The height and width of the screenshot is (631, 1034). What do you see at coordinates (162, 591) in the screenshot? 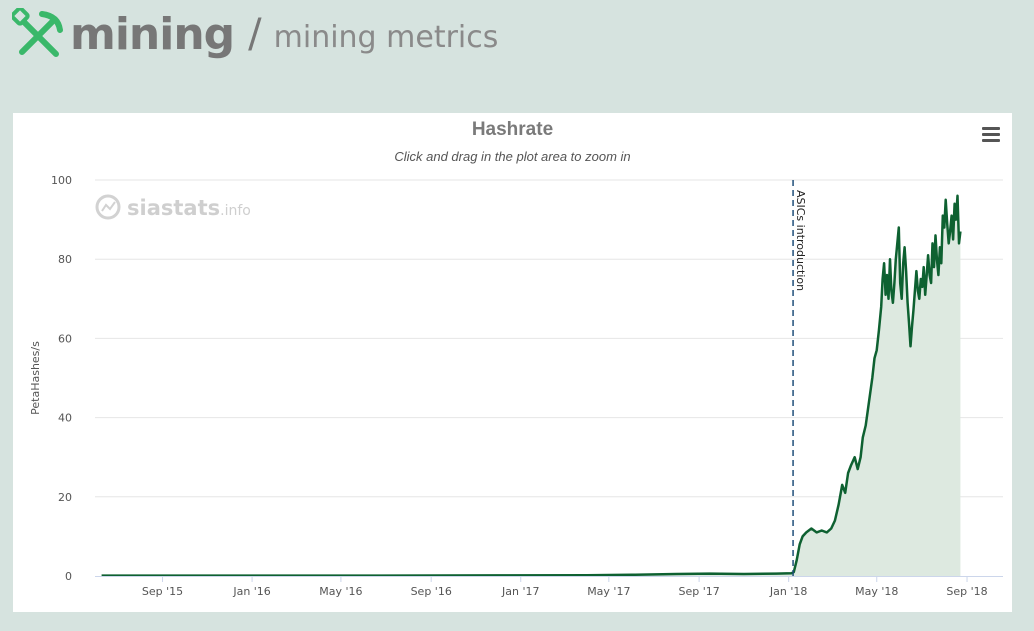
I see `x-tick-label: Sep '15` at bounding box center [162, 591].